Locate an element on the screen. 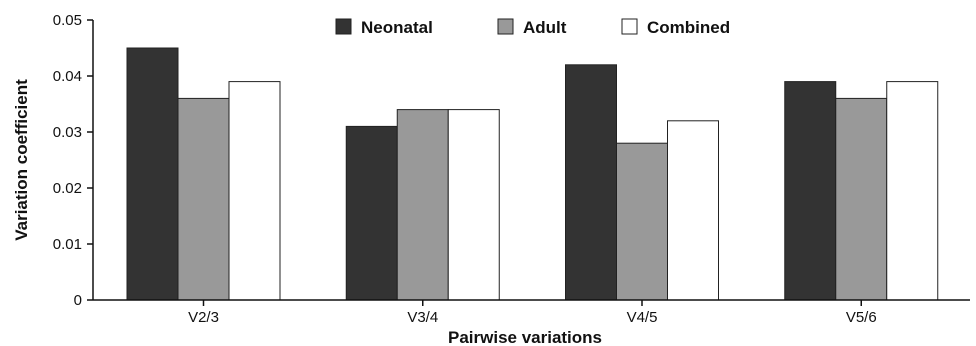 The width and height of the screenshot is (976, 346). y-axis-title: Variation coefficient is located at coordinates (21, 160).